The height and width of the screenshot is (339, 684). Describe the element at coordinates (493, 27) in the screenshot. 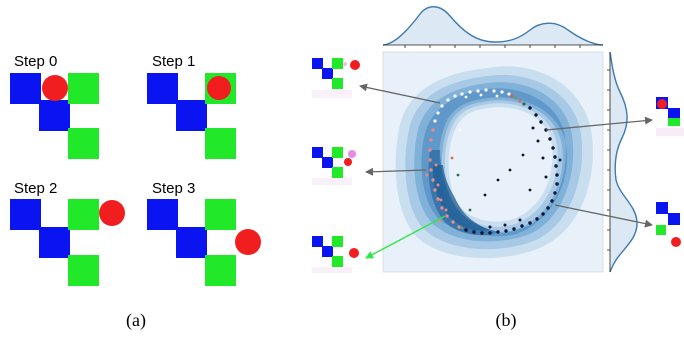

I see `top-marginal-density` at that location.